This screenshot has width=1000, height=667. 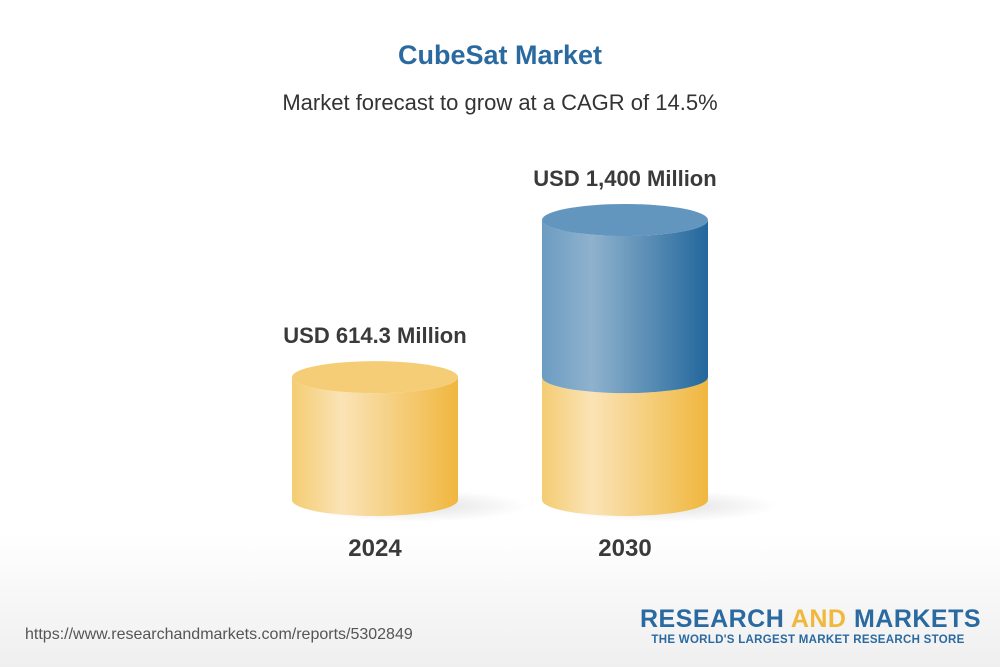 What do you see at coordinates (375, 446) in the screenshot?
I see `cylinder-base-segment-2024` at bounding box center [375, 446].